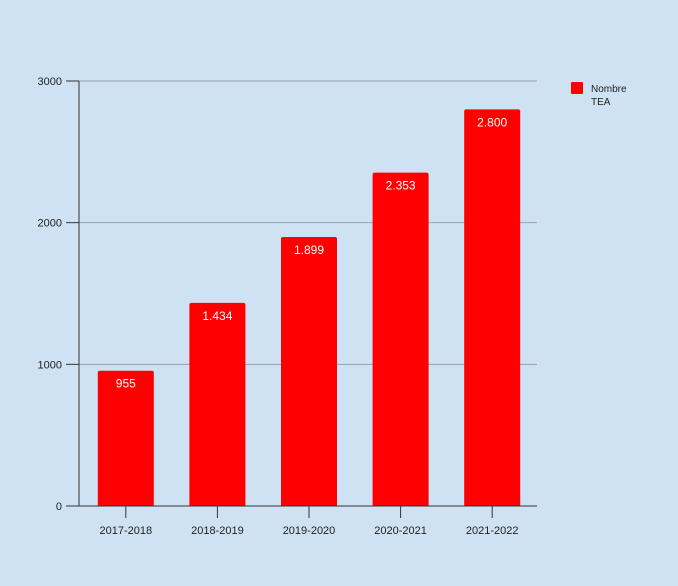 Image resolution: width=678 pixels, height=586 pixels. Describe the element at coordinates (601, 102) in the screenshot. I see `legend-label-line-2: TEA` at that location.